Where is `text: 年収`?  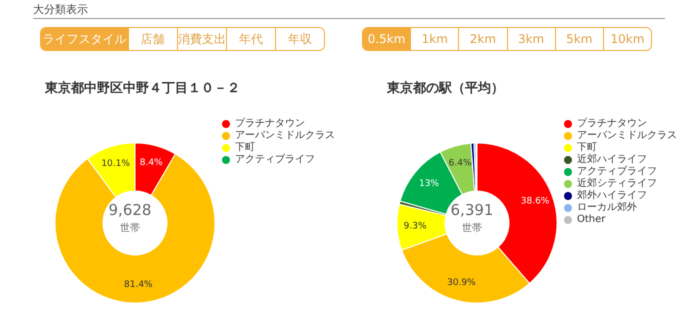
text: 年収 is located at coordinates (299, 39).